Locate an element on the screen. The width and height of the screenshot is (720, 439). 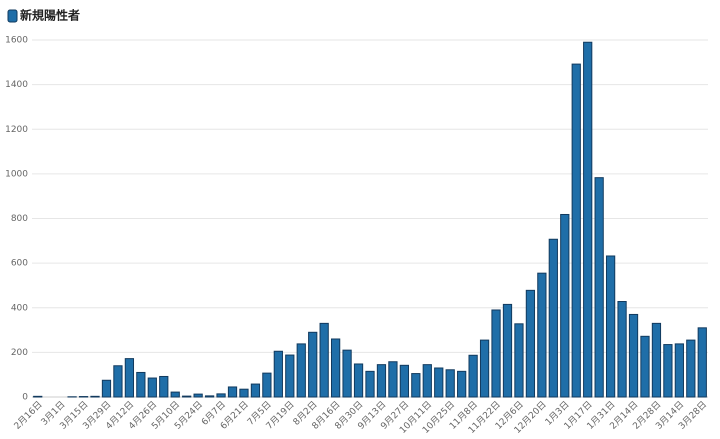
y-tick-label: 800 is located at coordinates (19, 219).